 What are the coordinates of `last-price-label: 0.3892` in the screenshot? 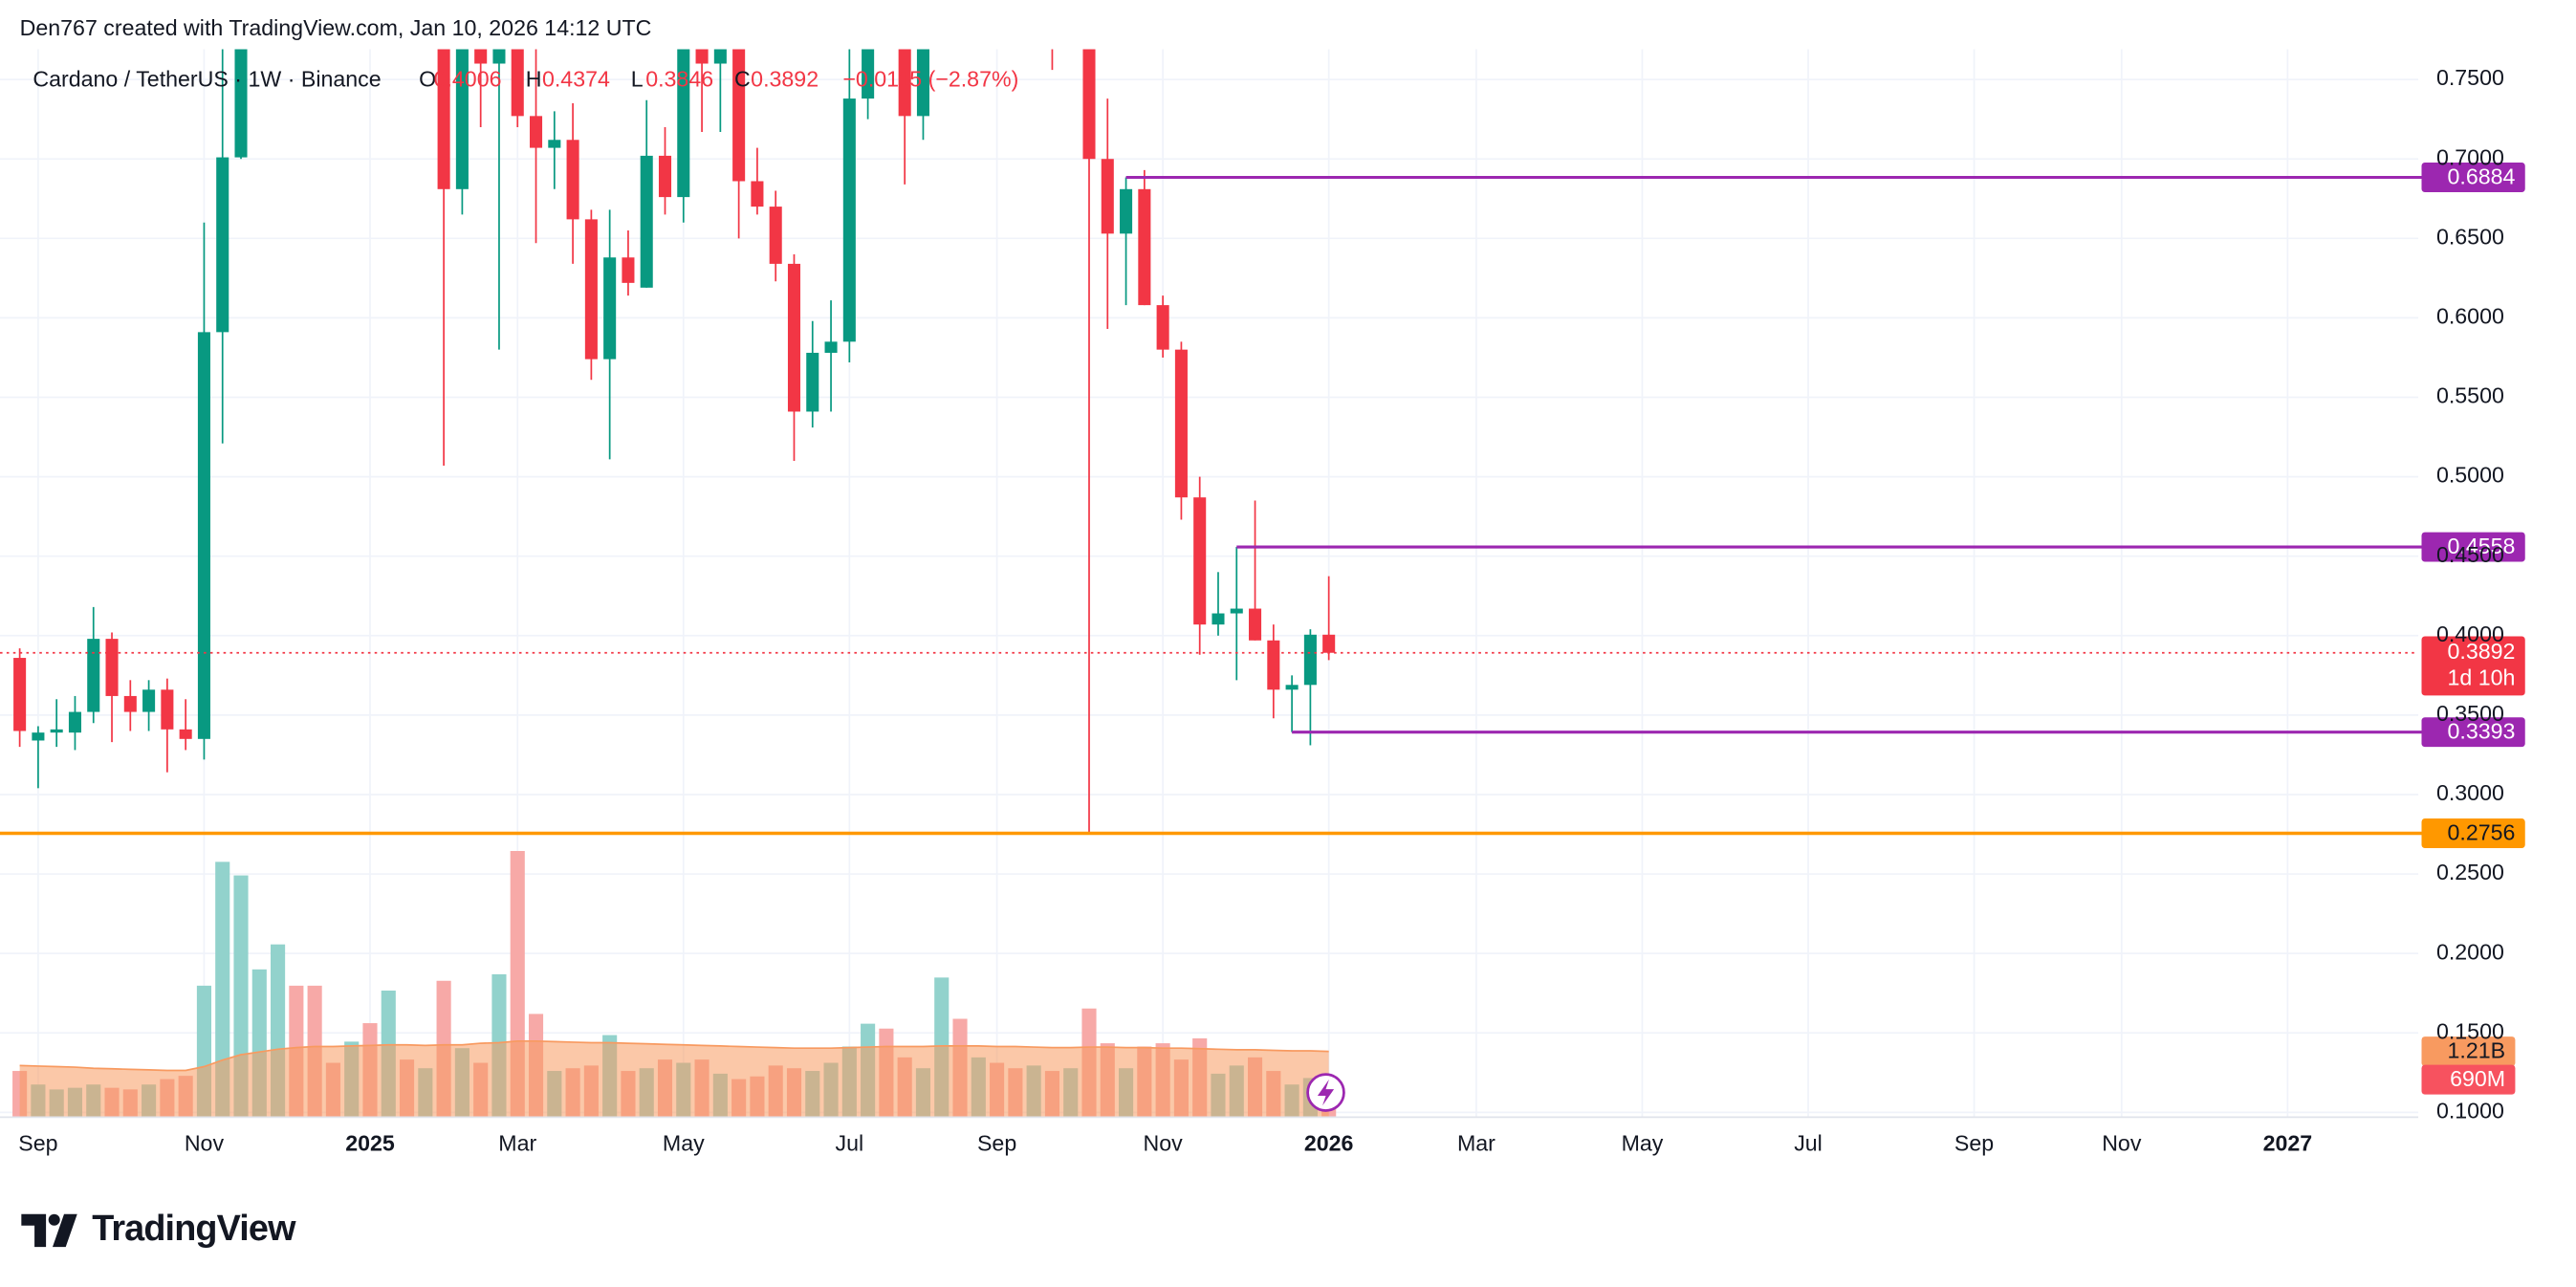 It's located at (2482, 651).